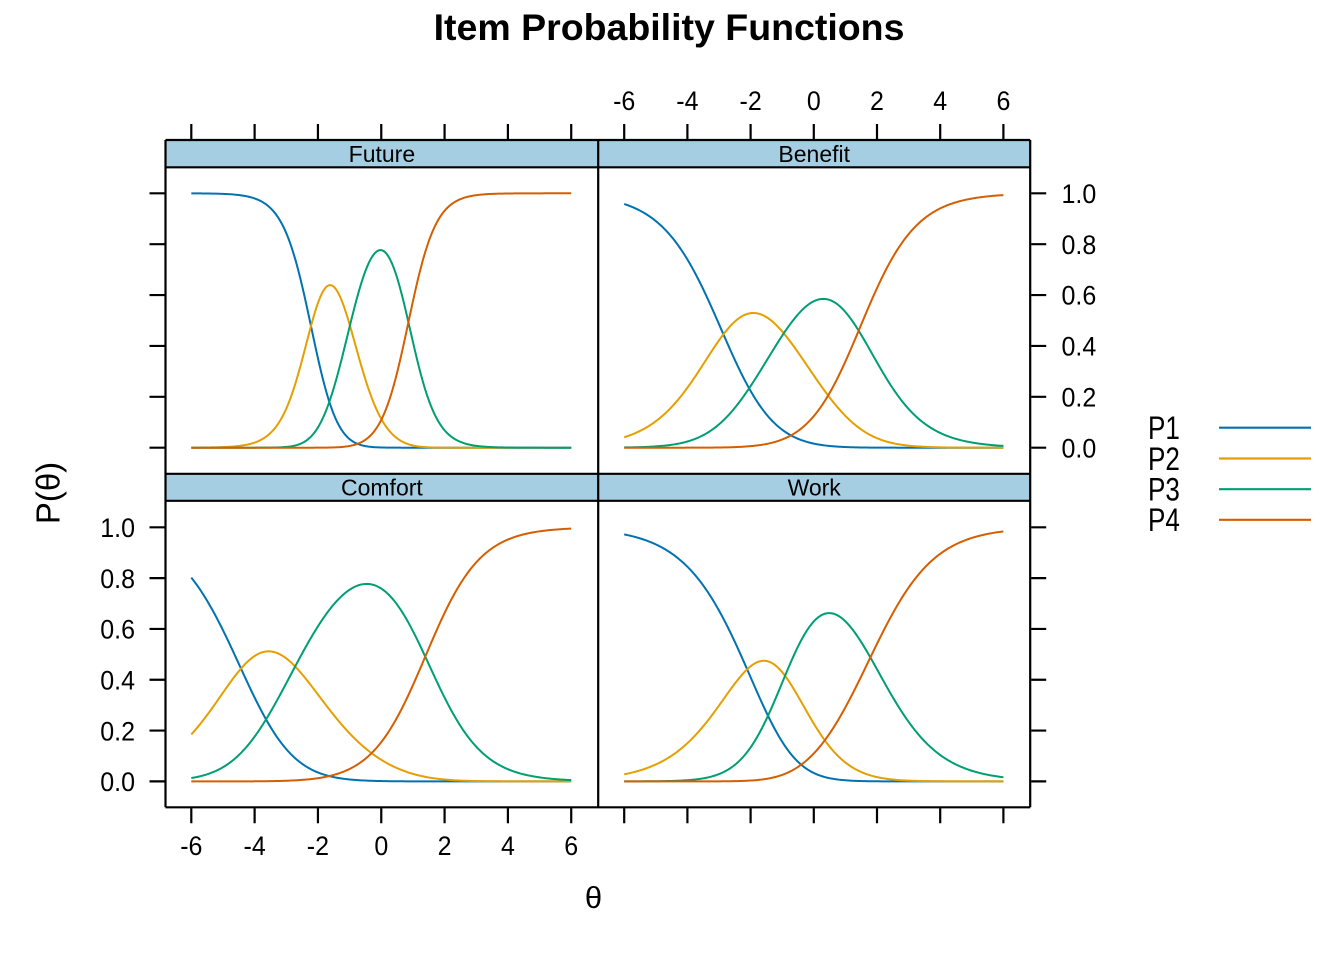 This screenshot has width=1344, height=965. What do you see at coordinates (669, 27) in the screenshot?
I see `svg-text: Item Probability Functions` at bounding box center [669, 27].